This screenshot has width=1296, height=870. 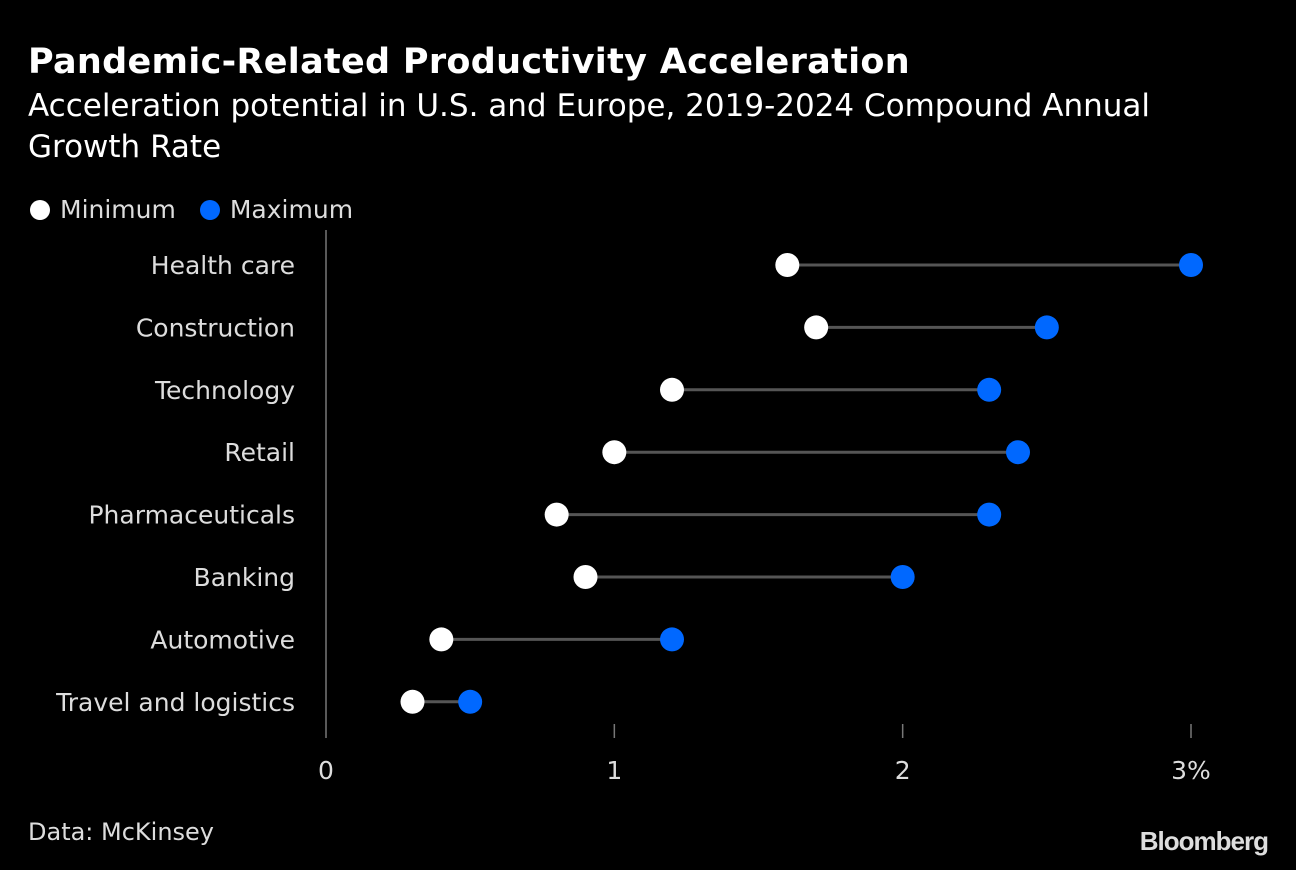 I want to click on legend-item-maximum: Maximum, so click(x=276, y=209).